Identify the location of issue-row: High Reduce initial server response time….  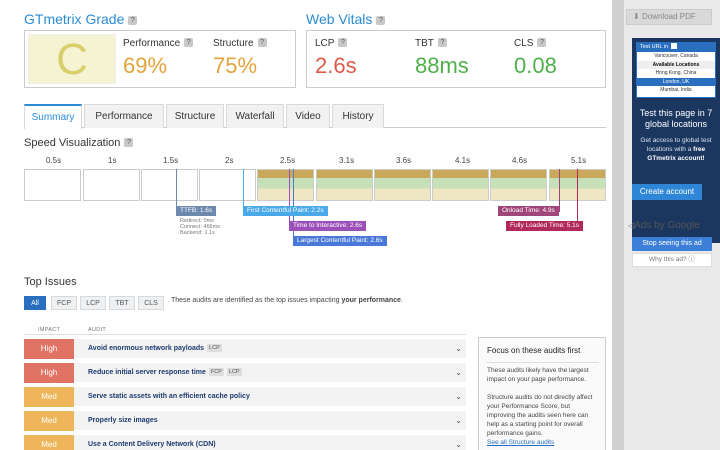
(245, 373).